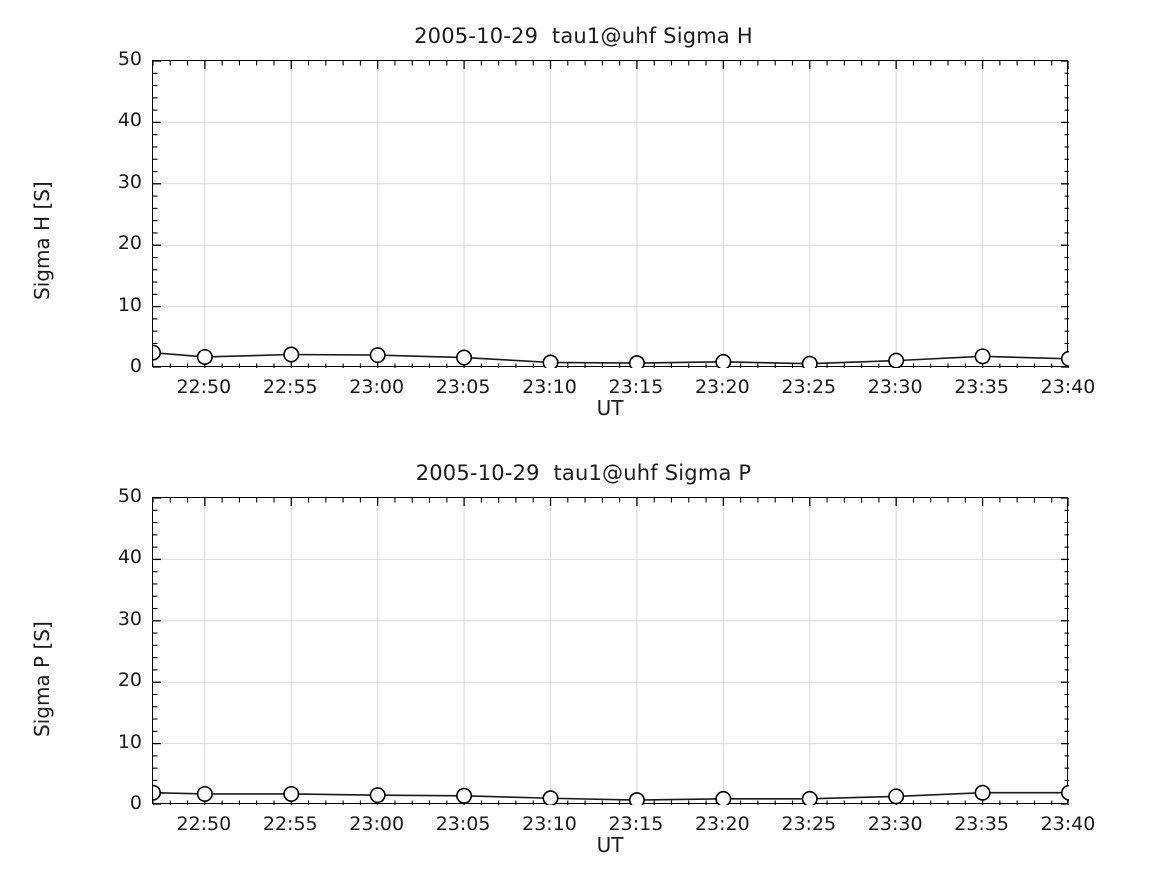 The image size is (1167, 875). What do you see at coordinates (583, 473) in the screenshot?
I see `chart-title: 2005-10-29 tau1@uhf Sigma P` at bounding box center [583, 473].